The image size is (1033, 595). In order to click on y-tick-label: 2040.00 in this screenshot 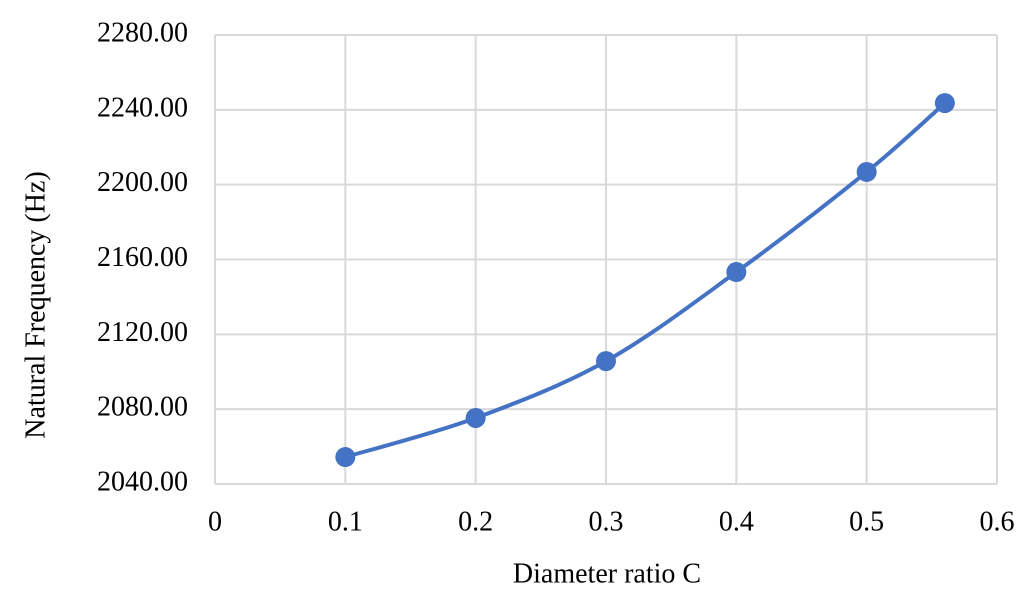, I will do `click(142, 481)`.